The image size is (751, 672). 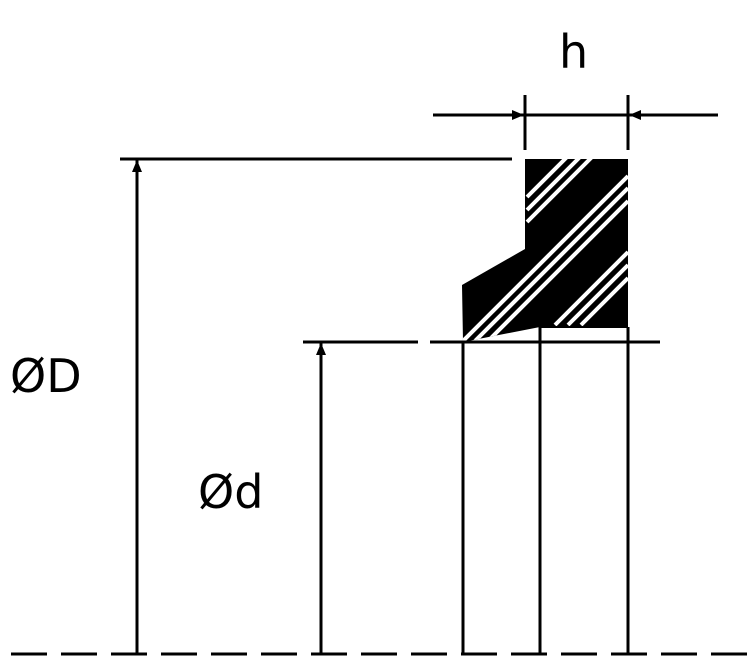 What do you see at coordinates (545, 250) in the screenshot?
I see `seal-profile` at bounding box center [545, 250].